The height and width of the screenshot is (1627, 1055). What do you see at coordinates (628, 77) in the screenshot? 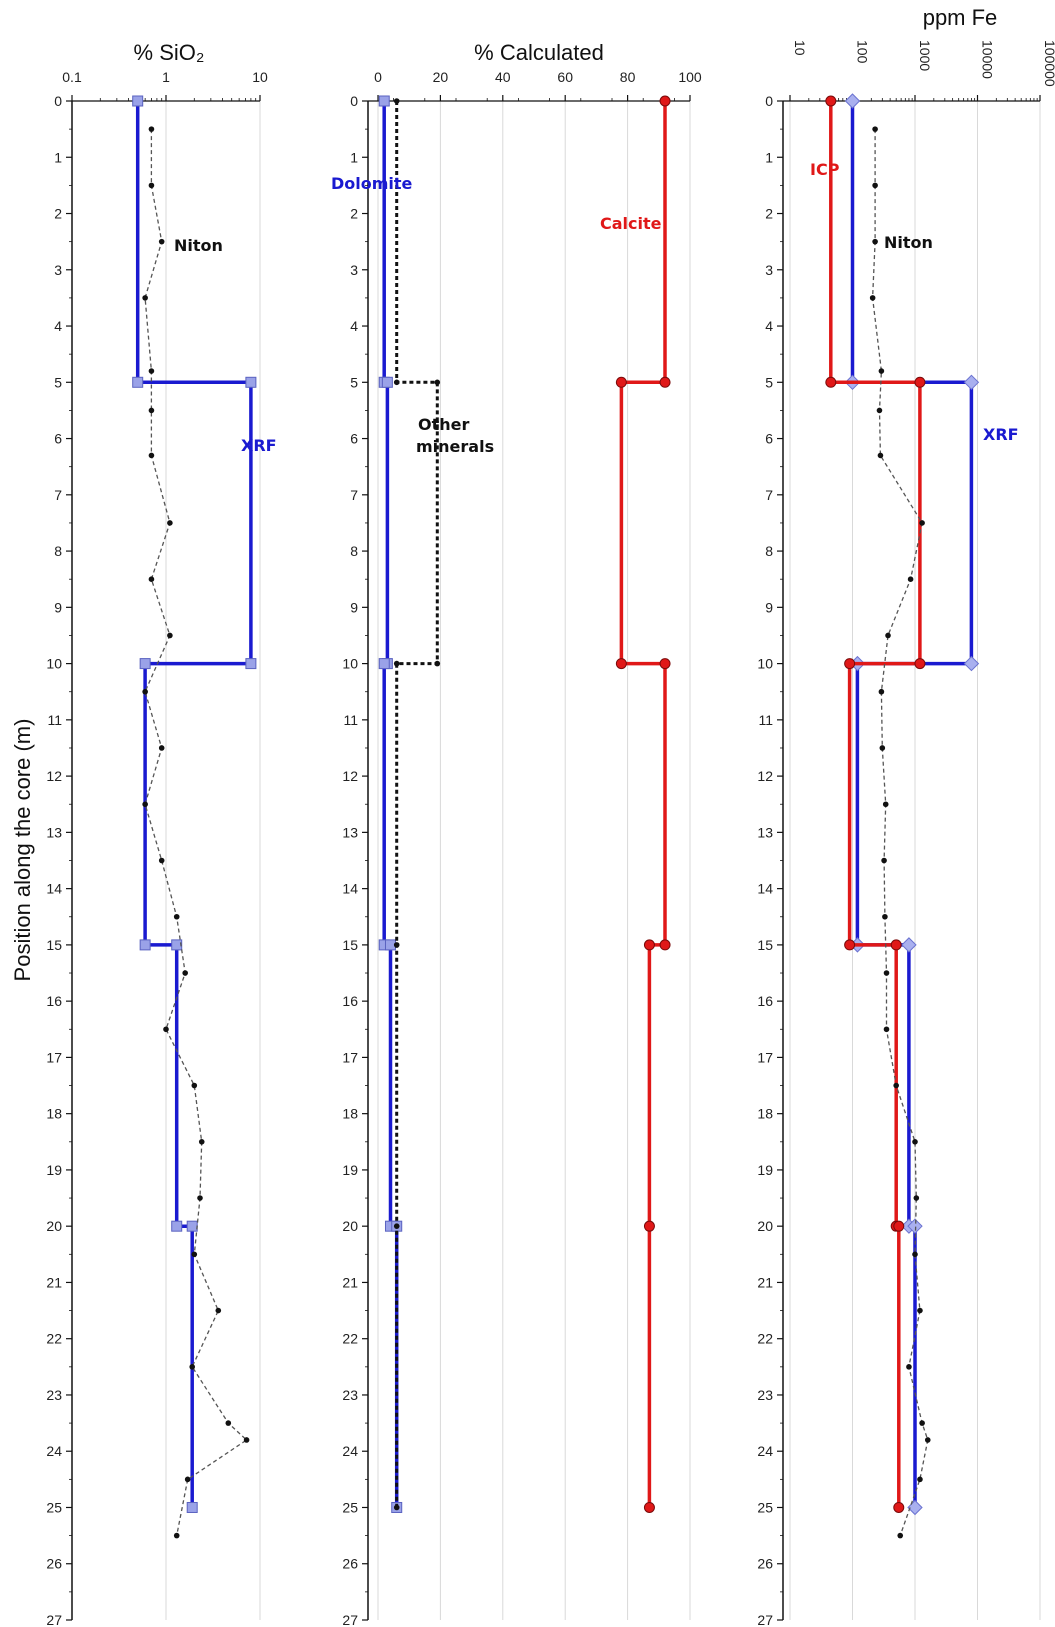
I see `x-tick-label: 80` at bounding box center [628, 77].